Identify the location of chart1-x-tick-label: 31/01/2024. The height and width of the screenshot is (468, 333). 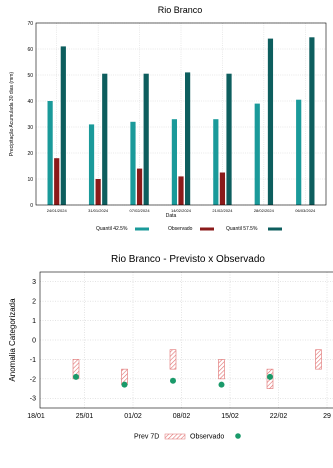
(98, 210).